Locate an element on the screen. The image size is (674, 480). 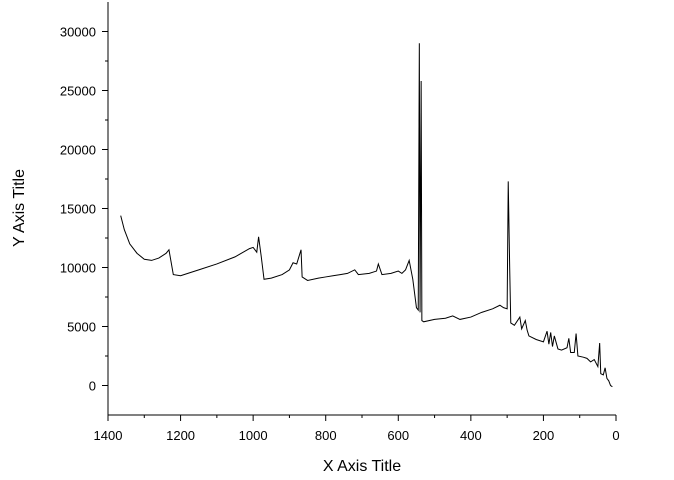
y-tick-label: 30000 is located at coordinates (78, 32).